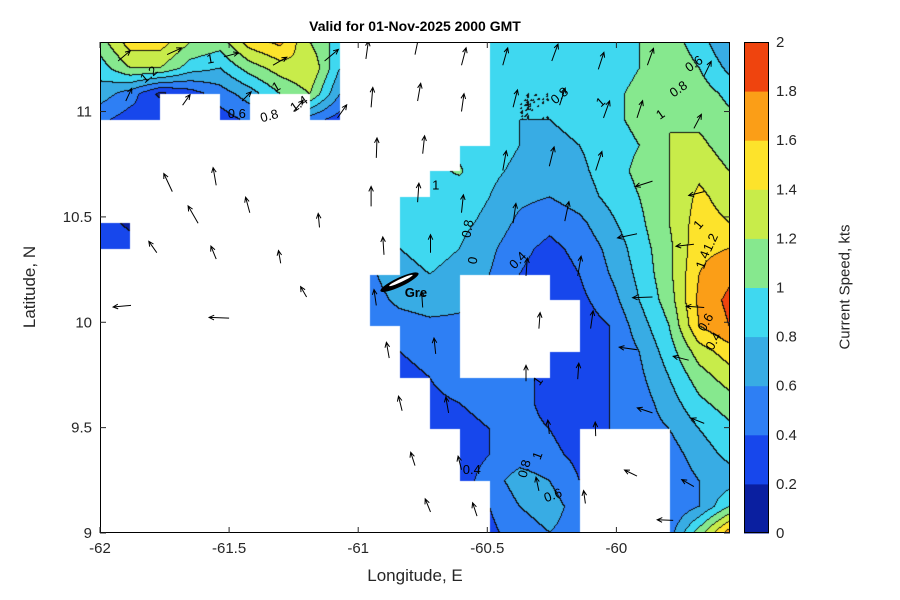  What do you see at coordinates (77, 217) in the screenshot?
I see `y-tick-label: 10.5` at bounding box center [77, 217].